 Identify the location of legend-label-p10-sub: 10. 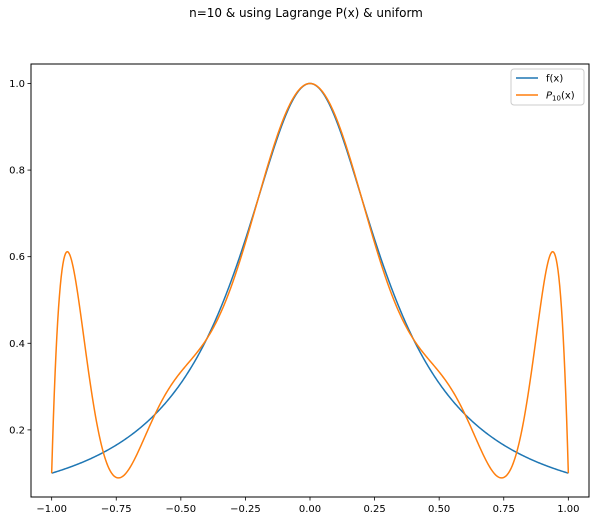
(556, 99).